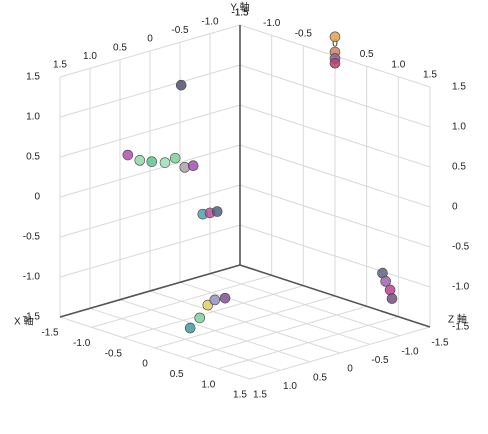 This screenshot has height=434, width=488. Describe the element at coordinates (457, 319) in the screenshot. I see `z-axis-label: Z 軸` at that location.